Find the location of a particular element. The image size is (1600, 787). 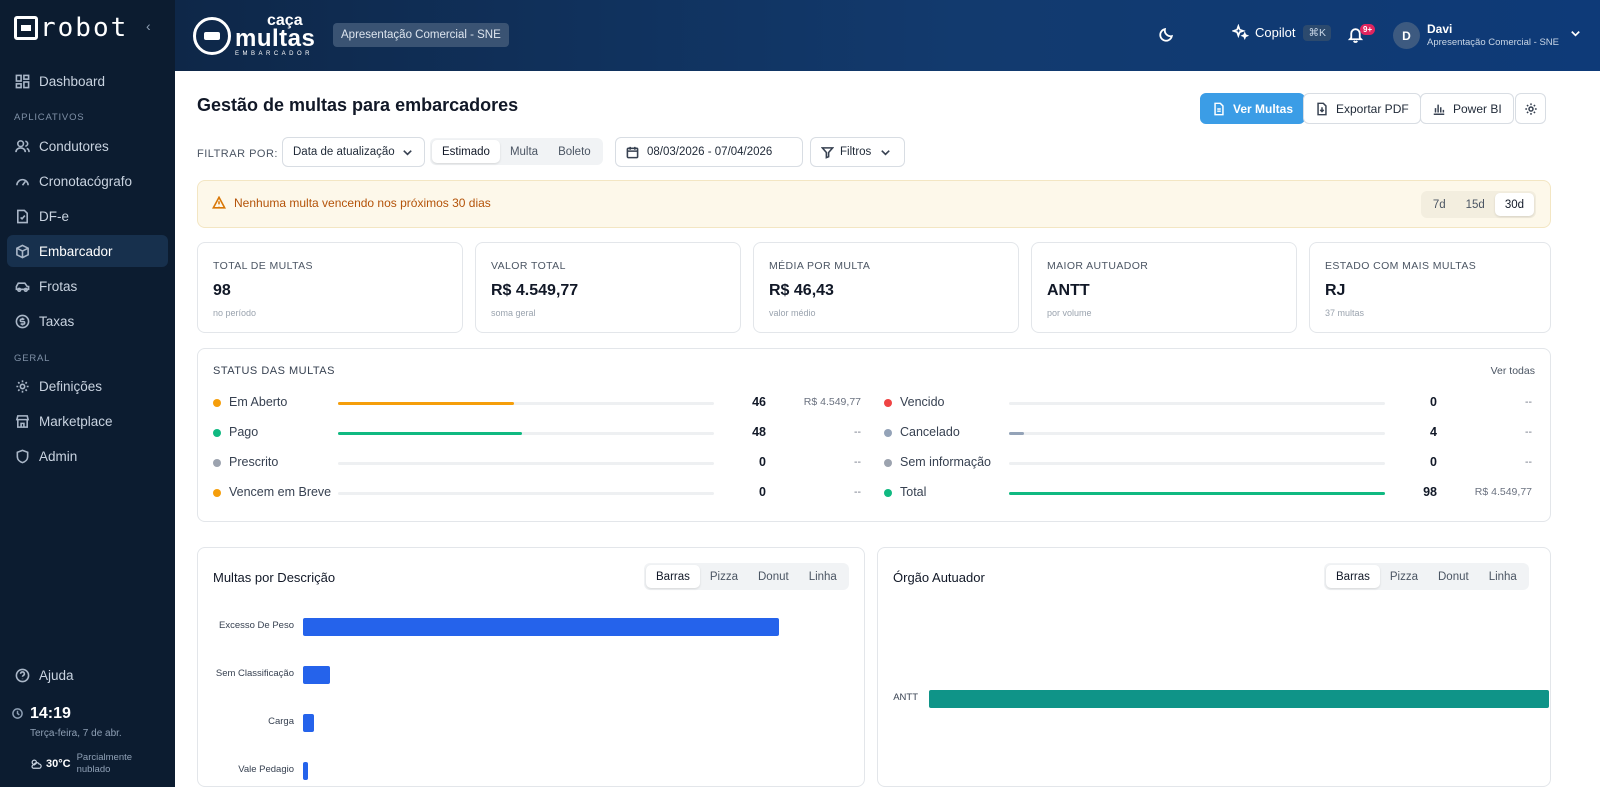

status-row: Pago 48 -- is located at coordinates (537, 433).